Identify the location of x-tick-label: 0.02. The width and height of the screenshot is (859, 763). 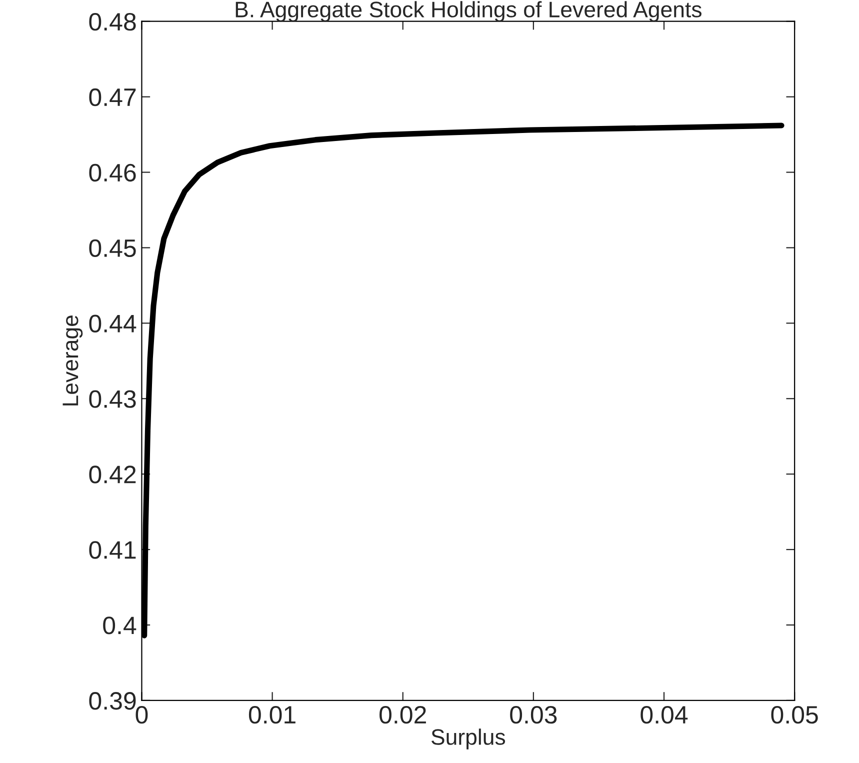
(403, 715).